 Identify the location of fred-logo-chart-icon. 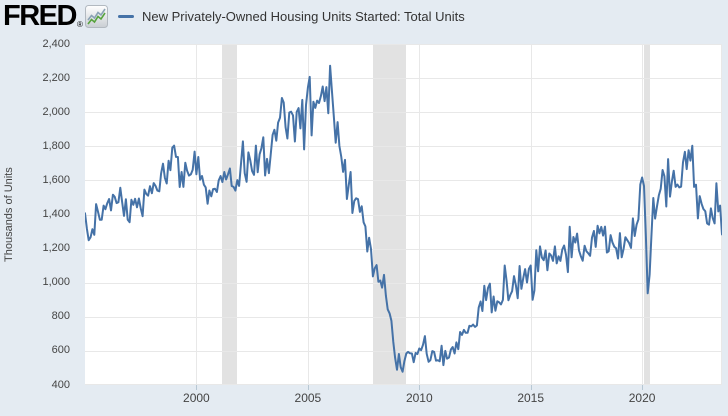
(96, 16).